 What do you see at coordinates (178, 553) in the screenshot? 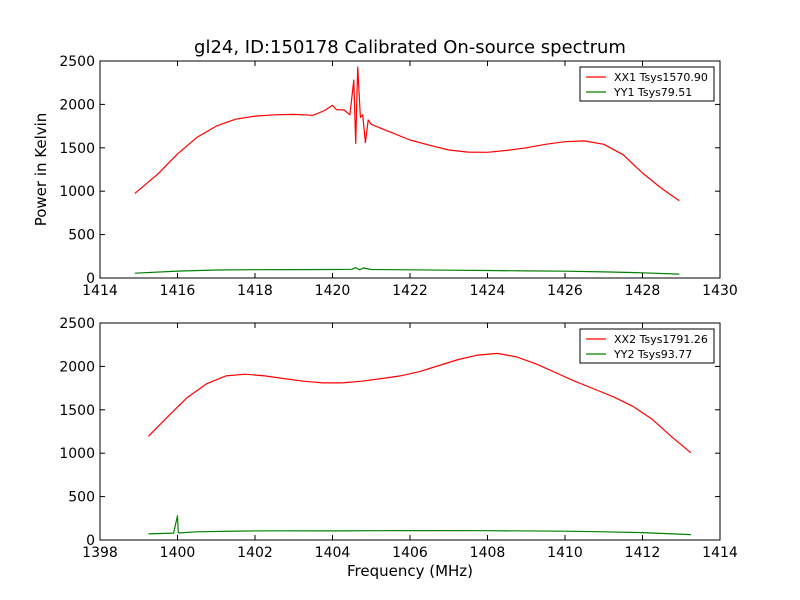
I see `panel2-xtick-label: 1400` at bounding box center [178, 553].